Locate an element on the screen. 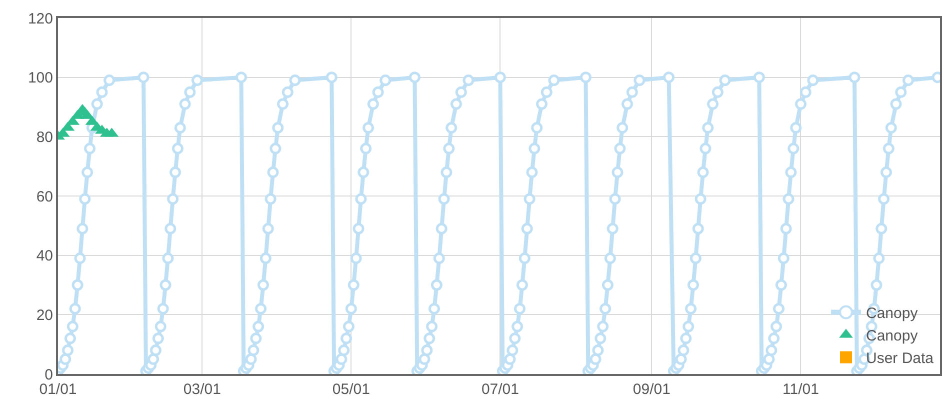 Image resolution: width=946 pixels, height=412 pixels. y-tick-label: 0 is located at coordinates (48, 375).